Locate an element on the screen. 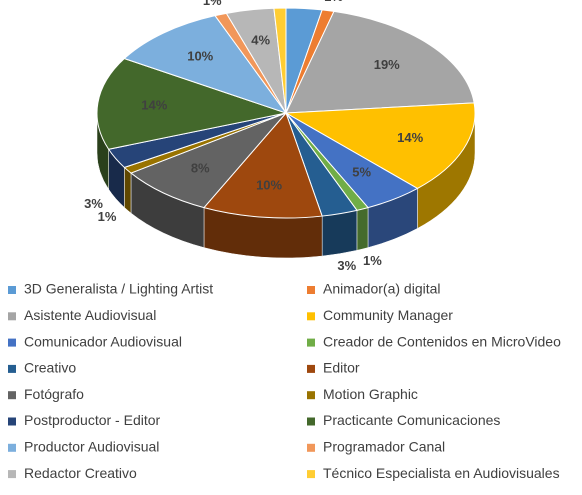  legend-label: Editor is located at coordinates (341, 368).